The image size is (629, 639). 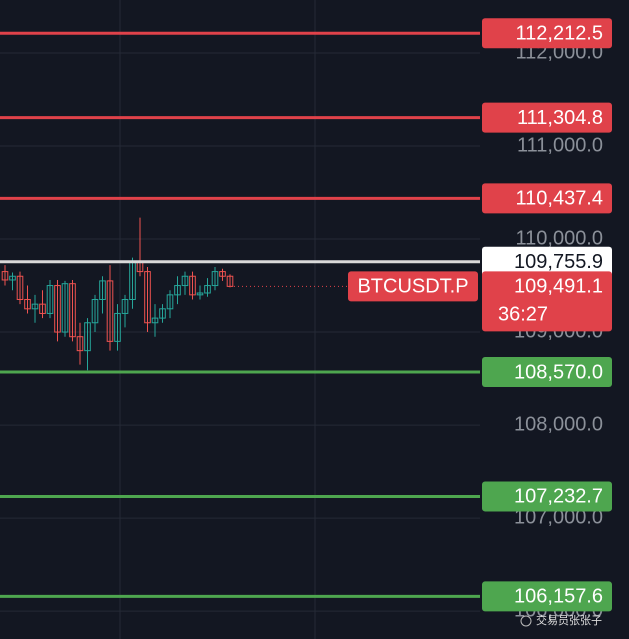 What do you see at coordinates (558, 287) in the screenshot?
I see `last-price-label: 109,491.1` at bounding box center [558, 287].